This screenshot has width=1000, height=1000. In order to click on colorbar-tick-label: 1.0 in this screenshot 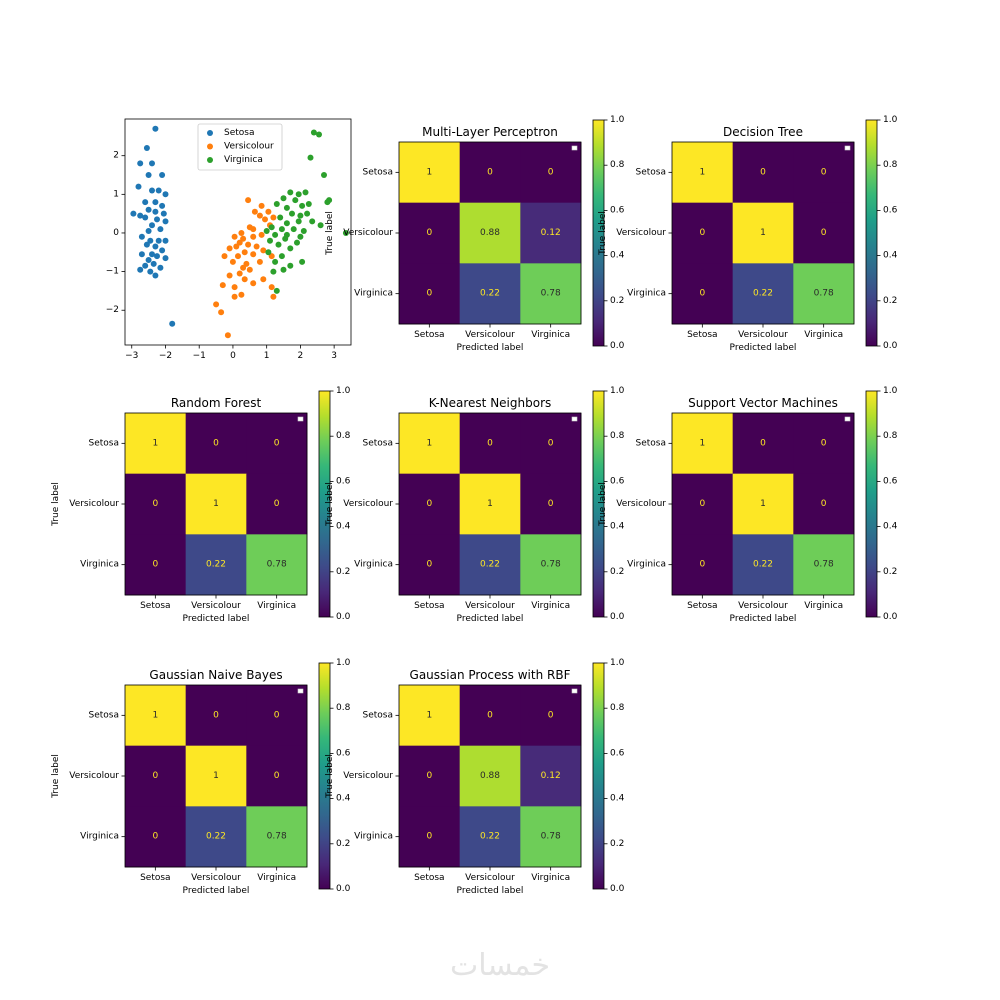, I will do `click(617, 391)`.